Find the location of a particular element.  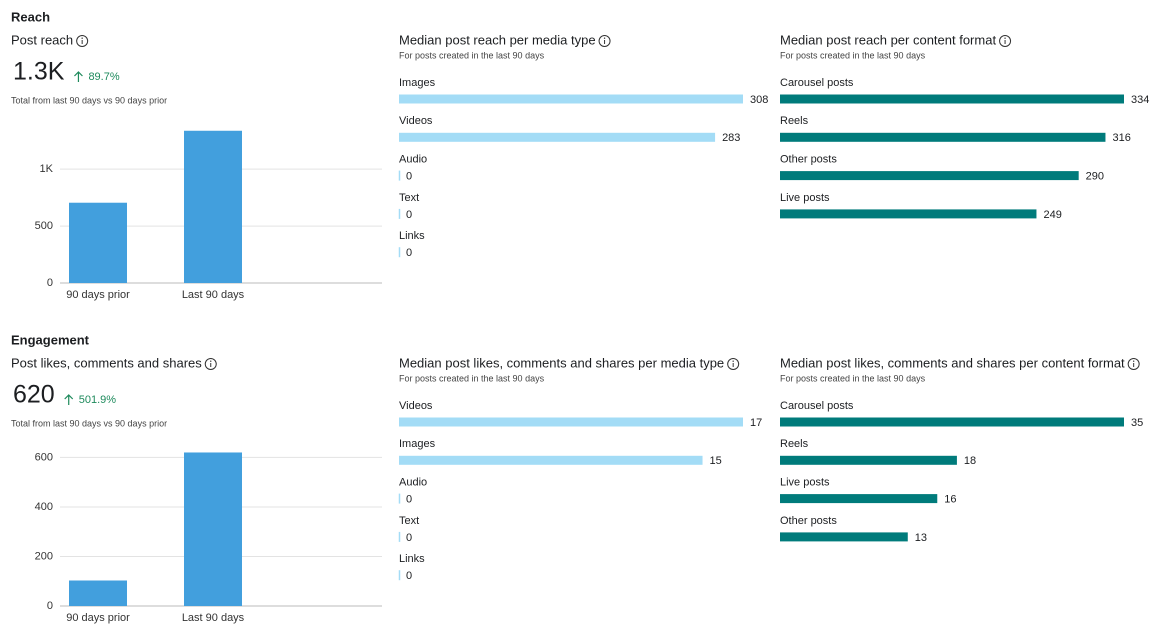

y-tick-label: 400 is located at coordinates (44, 507).